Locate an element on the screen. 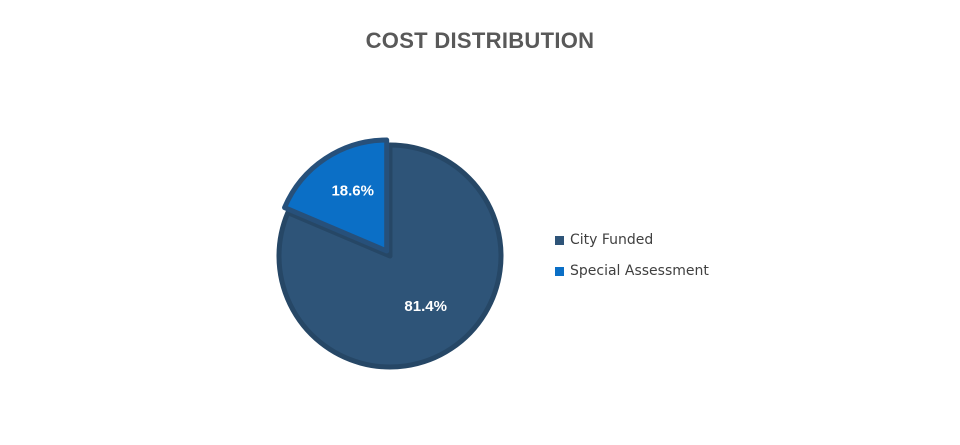 The width and height of the screenshot is (960, 445). pie-slice-special-assessment is located at coordinates (336, 195).